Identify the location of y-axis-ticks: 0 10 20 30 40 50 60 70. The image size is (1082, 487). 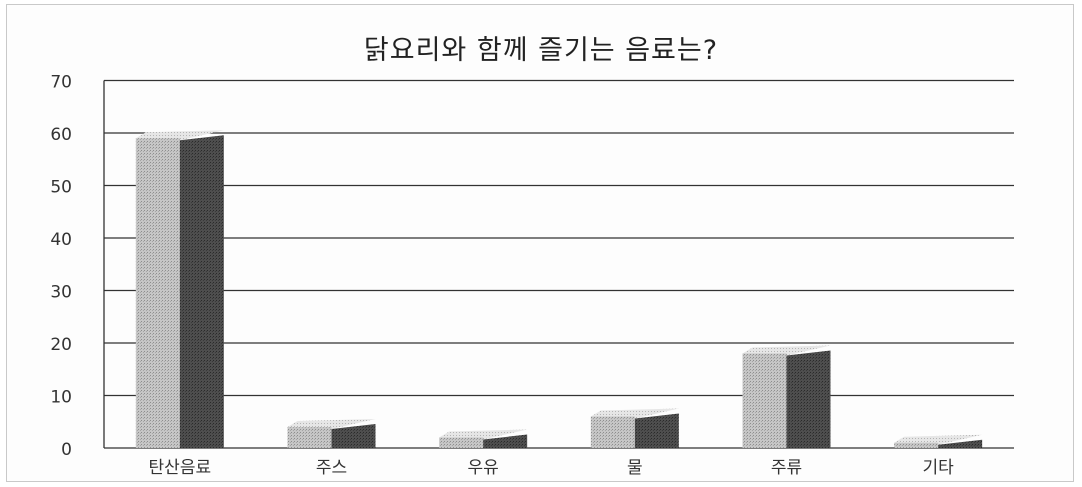
(61, 267).